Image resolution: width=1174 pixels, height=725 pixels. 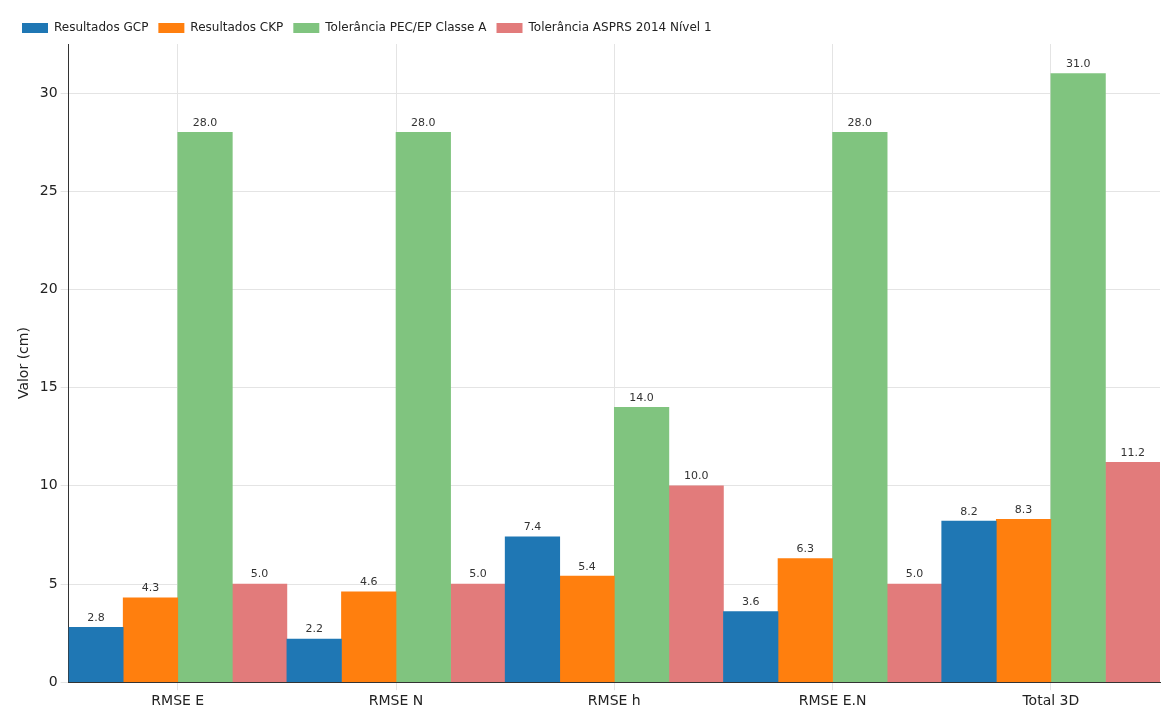 I want to click on data-label: 4.6, so click(x=369, y=582).